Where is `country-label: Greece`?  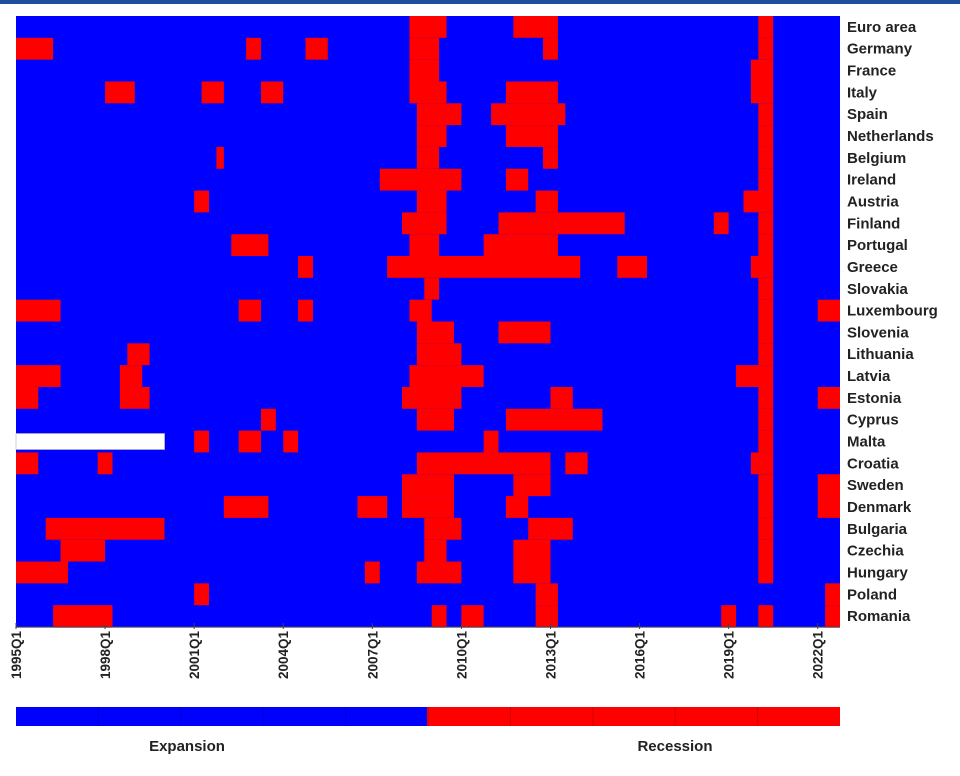
country-label: Greece is located at coordinates (872, 267).